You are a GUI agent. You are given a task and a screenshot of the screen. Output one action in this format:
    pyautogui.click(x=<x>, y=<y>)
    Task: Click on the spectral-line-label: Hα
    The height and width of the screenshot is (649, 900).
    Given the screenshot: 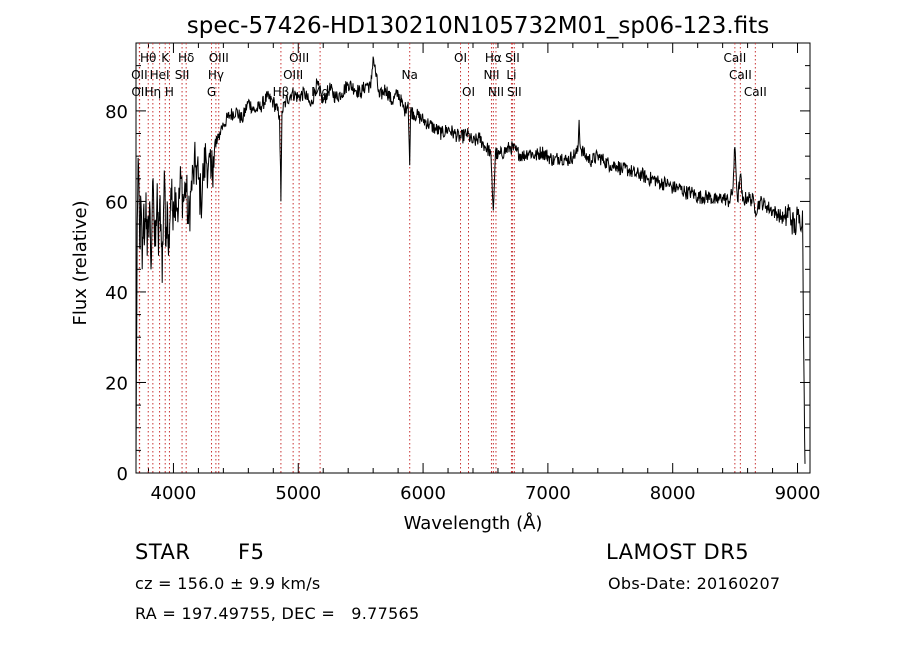 What is the action you would take?
    pyautogui.click(x=493, y=58)
    